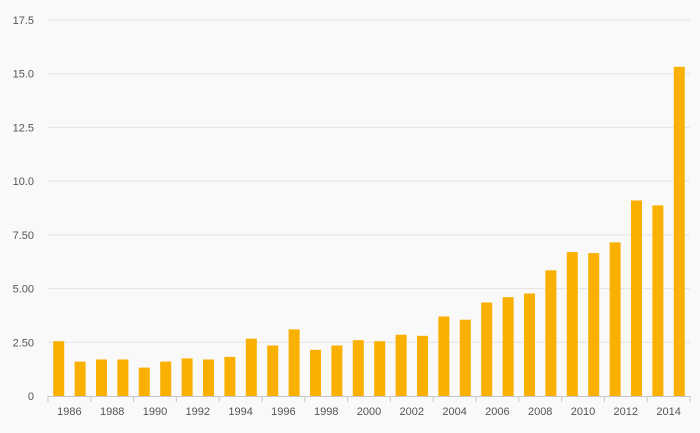 The width and height of the screenshot is (700, 433). I want to click on y-tick-label: 12.5, so click(23, 128).